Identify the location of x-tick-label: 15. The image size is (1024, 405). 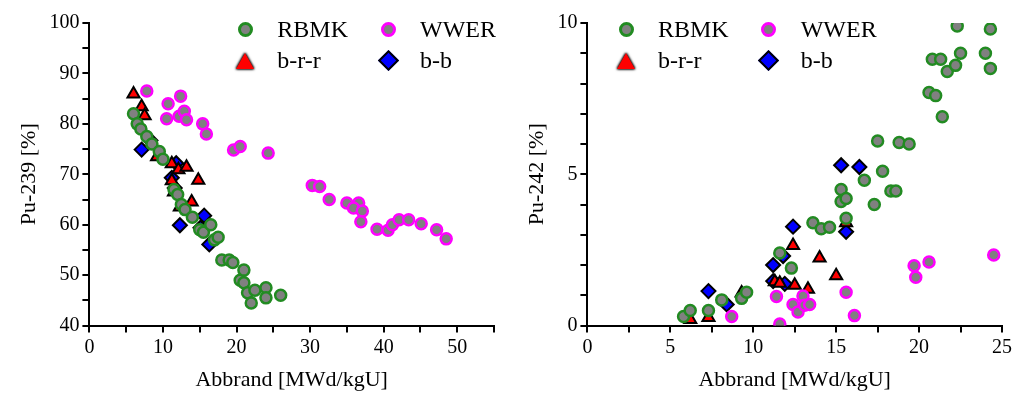
(836, 345).